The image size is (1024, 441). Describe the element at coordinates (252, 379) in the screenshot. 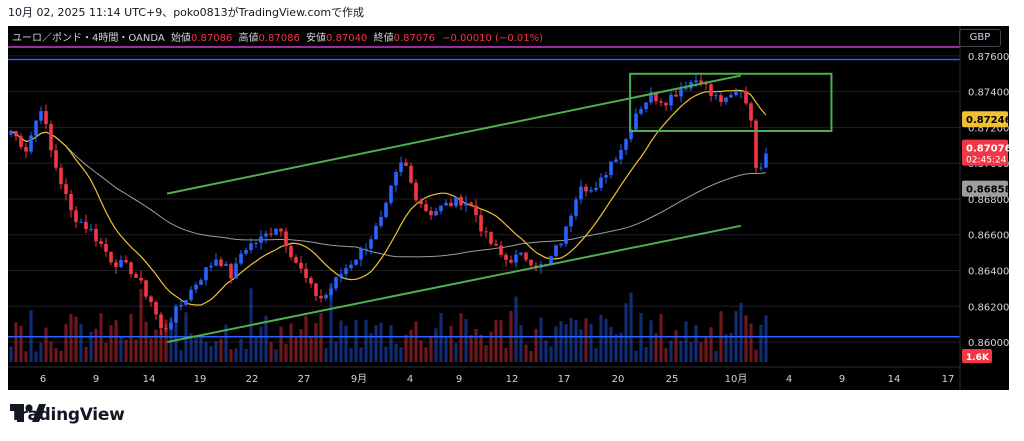

I see `time-tick-label: 22` at that location.